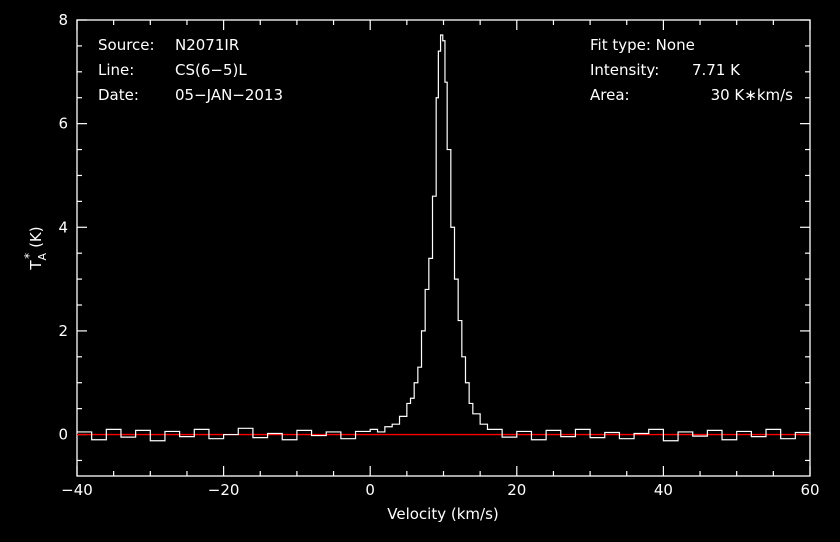 This screenshot has width=840, height=542. What do you see at coordinates (624, 70) in the screenshot?
I see `intensity-key: Intensity:` at bounding box center [624, 70].